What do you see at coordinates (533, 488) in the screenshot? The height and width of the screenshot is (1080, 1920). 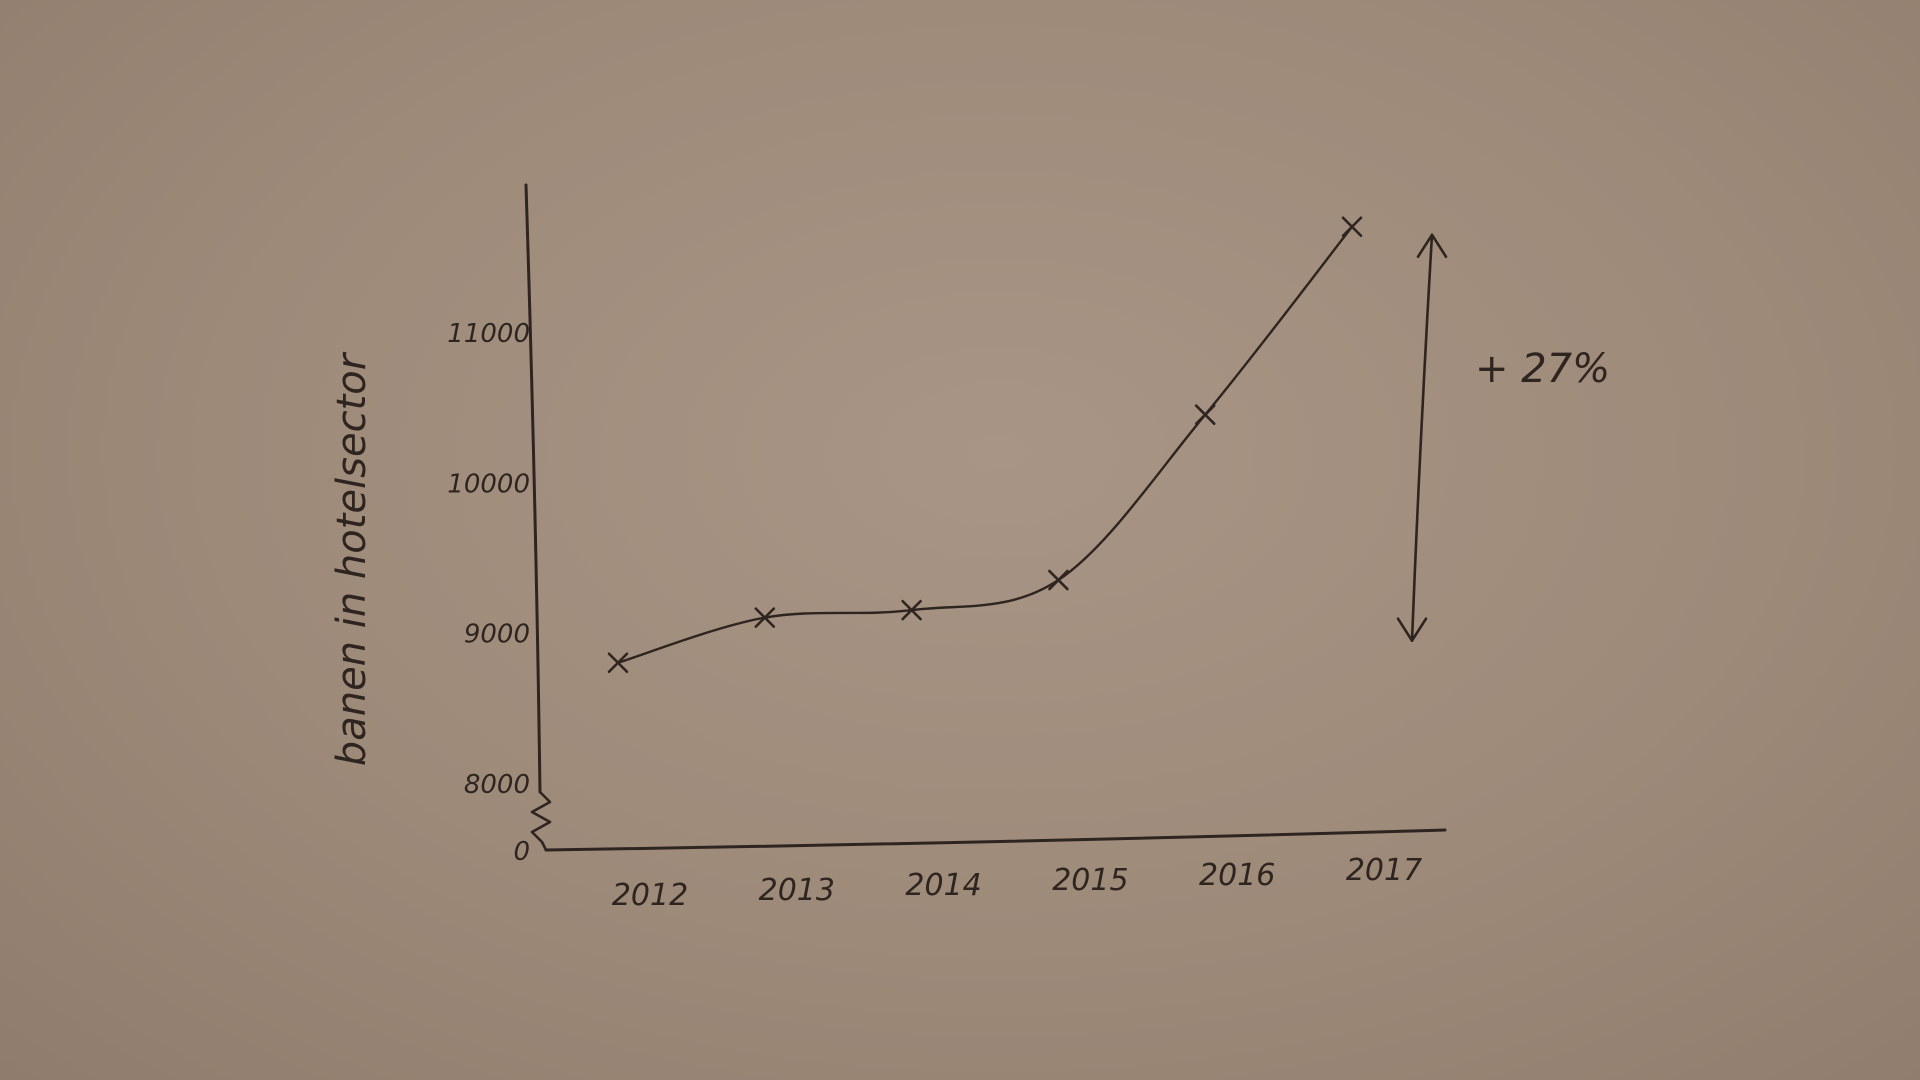 I see `y-axis-line` at bounding box center [533, 488].